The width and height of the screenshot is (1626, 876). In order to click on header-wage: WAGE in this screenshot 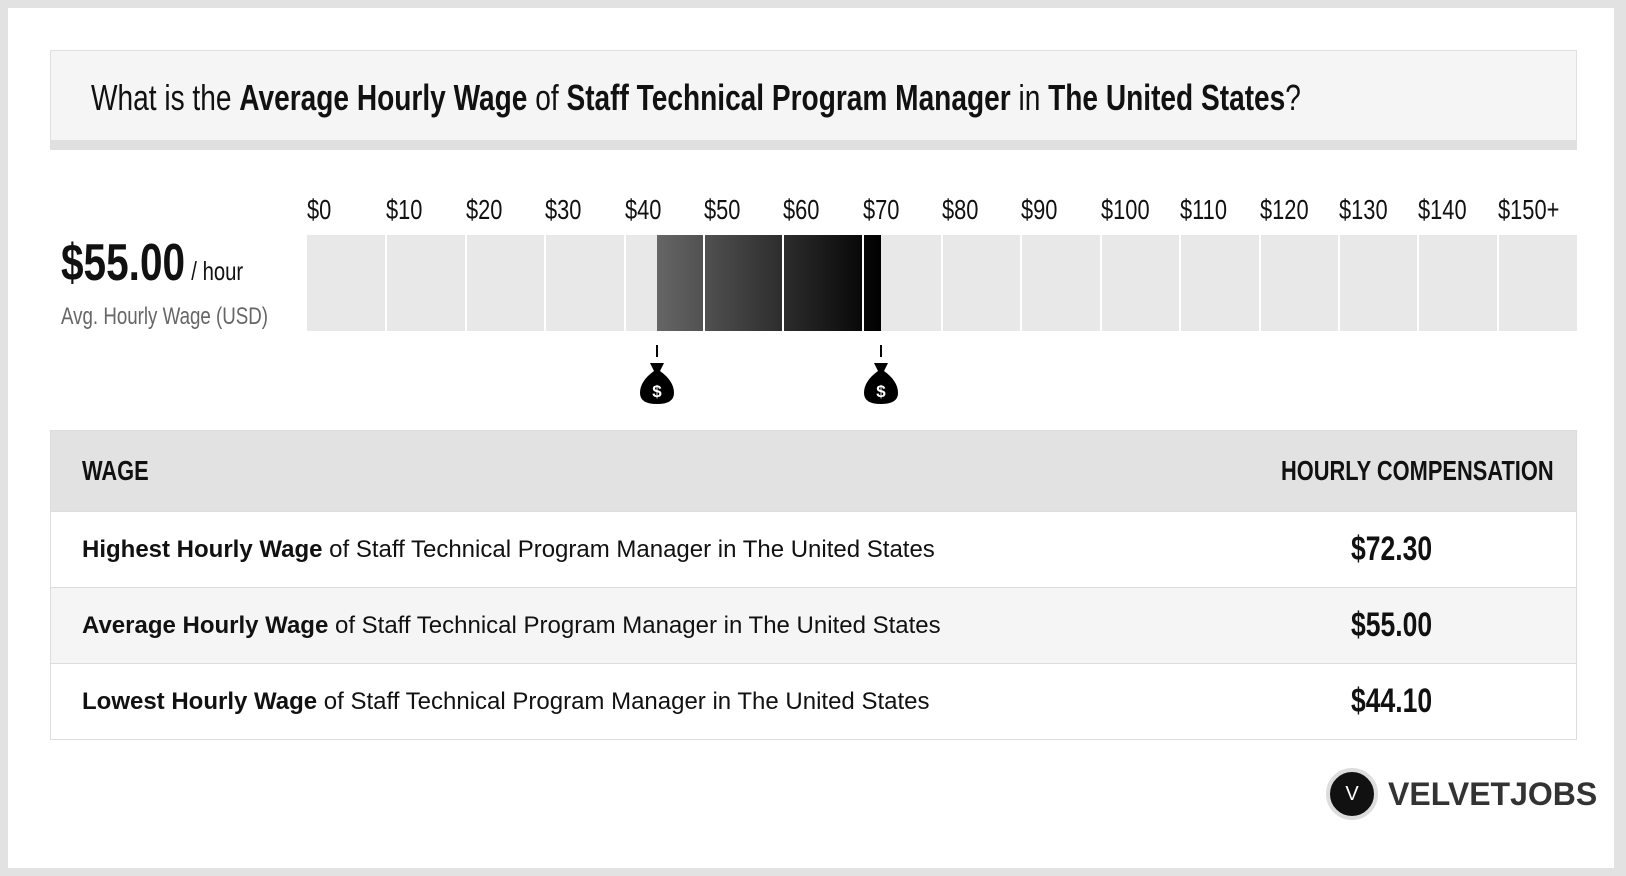, I will do `click(115, 470)`.